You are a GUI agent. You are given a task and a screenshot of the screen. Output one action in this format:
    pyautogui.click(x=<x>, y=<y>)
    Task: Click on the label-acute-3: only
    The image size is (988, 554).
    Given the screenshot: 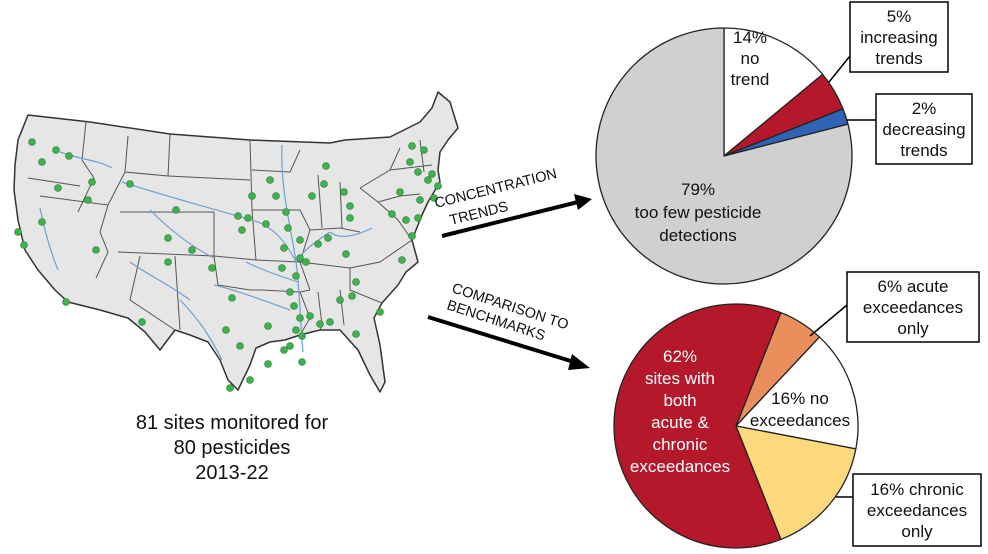 What is the action you would take?
    pyautogui.click(x=913, y=328)
    